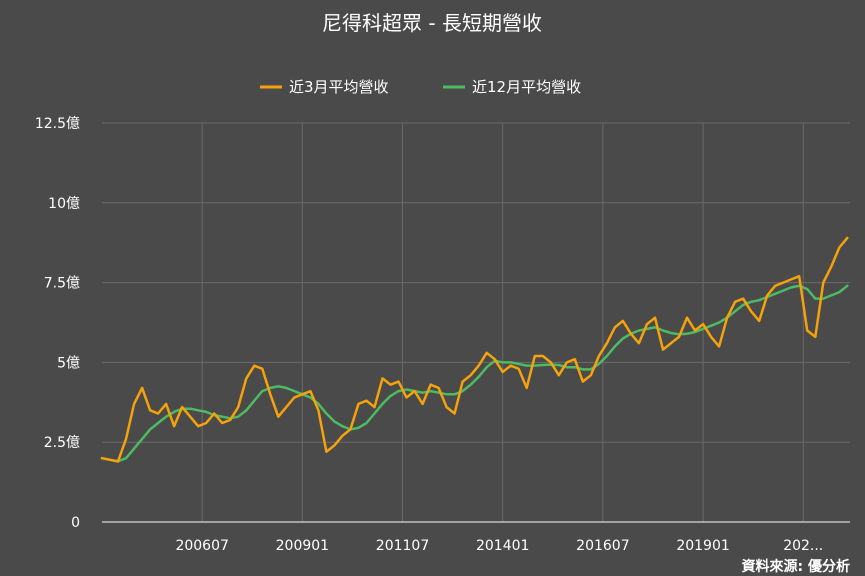  I want to click on y-tick-label: 2.5億, so click(62, 443).